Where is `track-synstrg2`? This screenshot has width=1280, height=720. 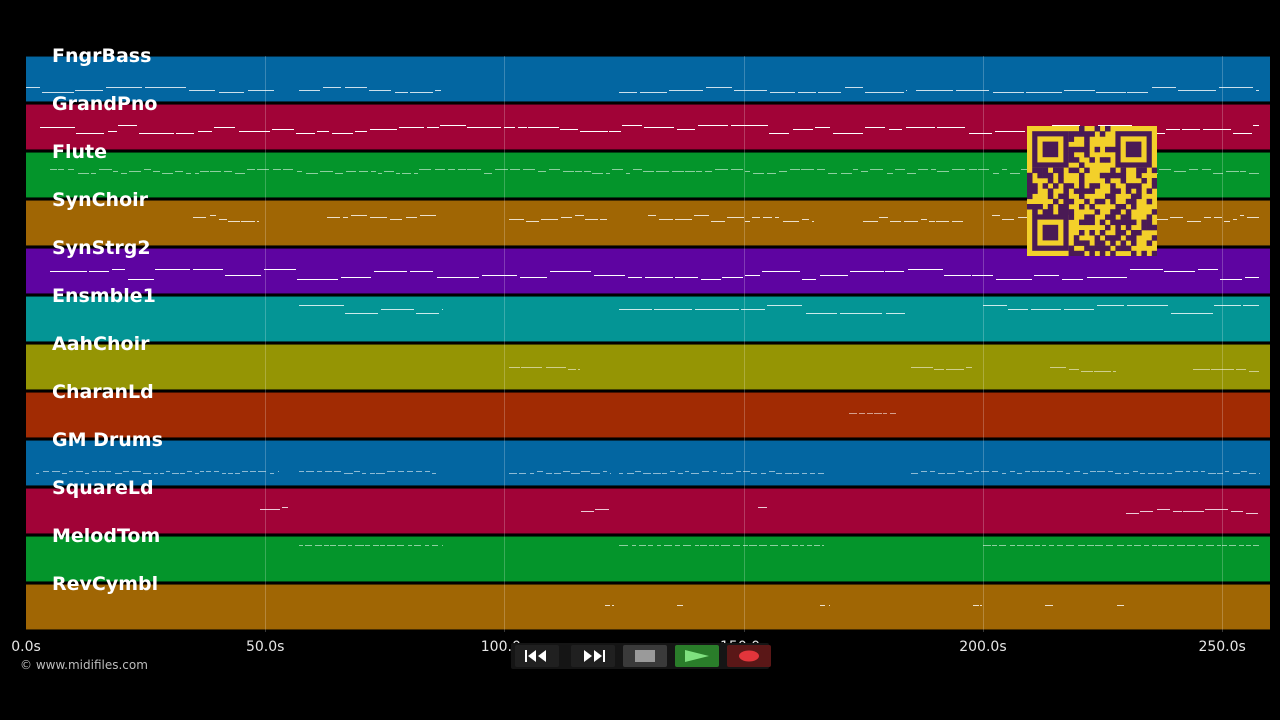 track-synstrg2 is located at coordinates (648, 271).